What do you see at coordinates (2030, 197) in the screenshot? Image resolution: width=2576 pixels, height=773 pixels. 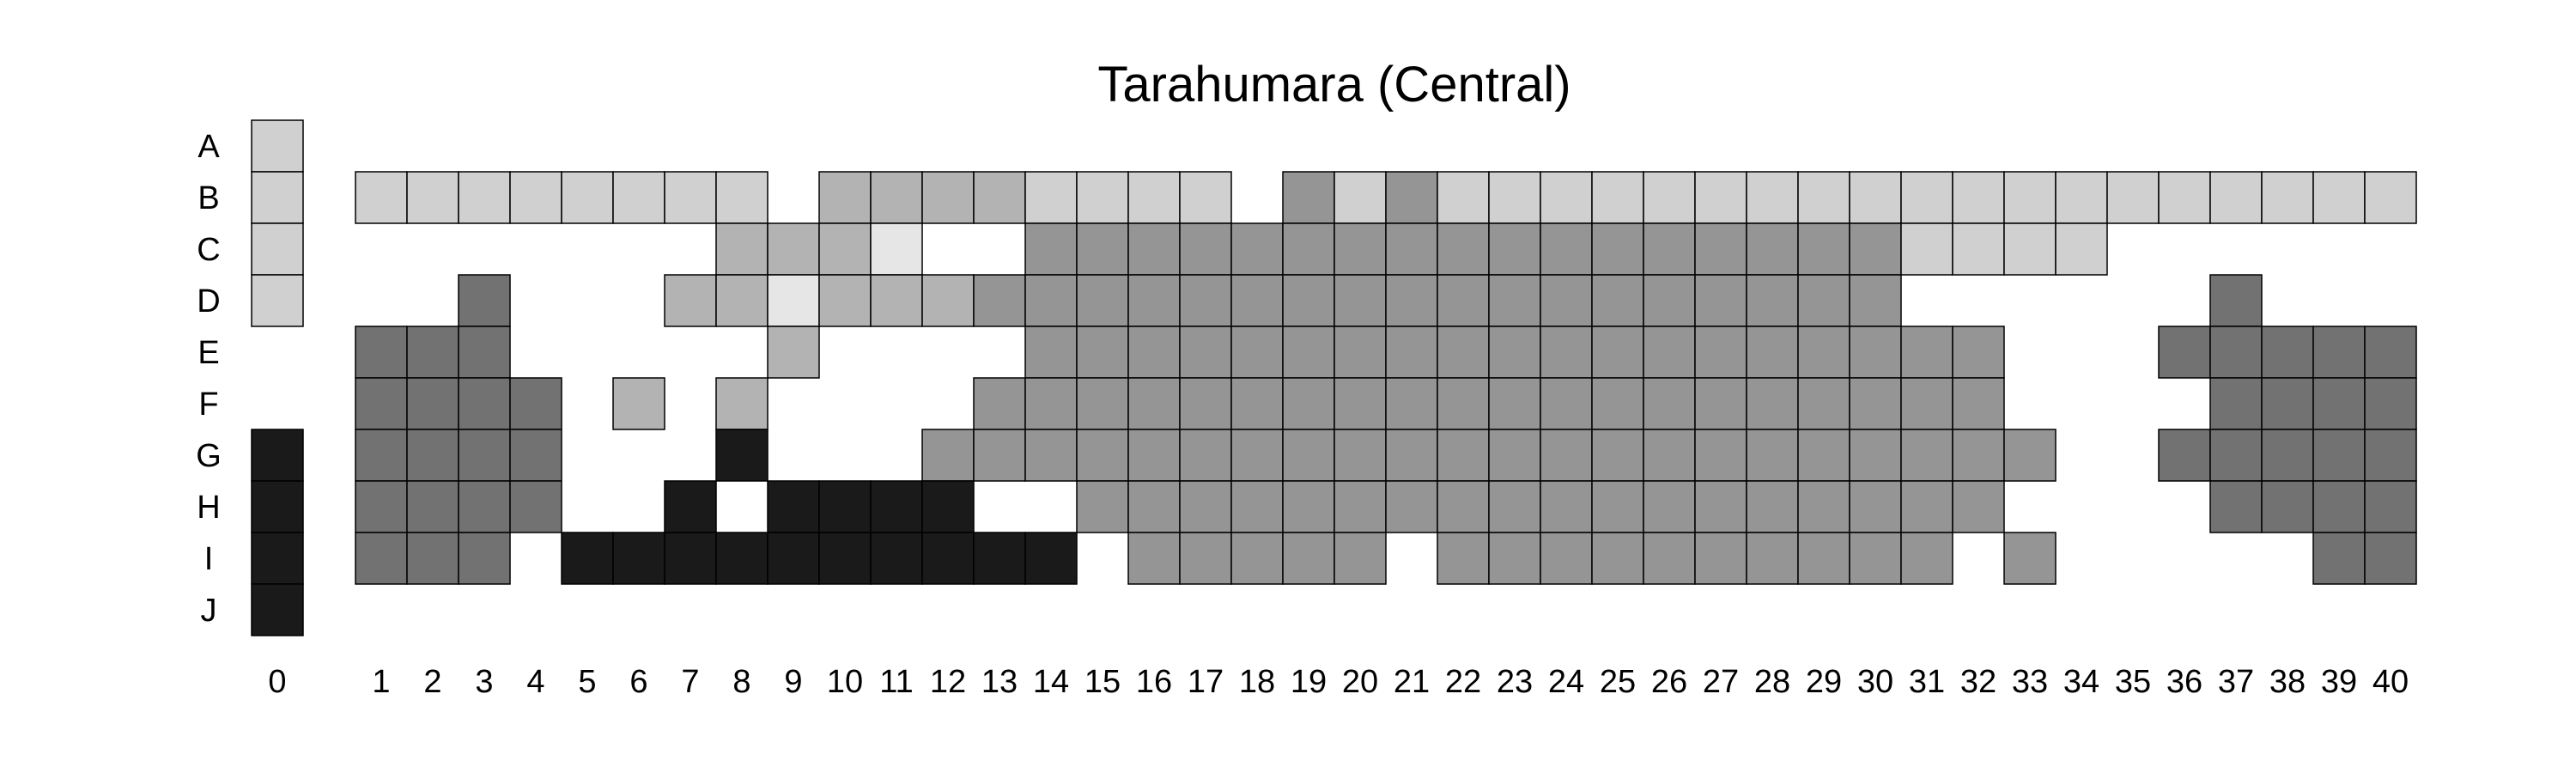 I see `heatmap-cell-B33` at bounding box center [2030, 197].